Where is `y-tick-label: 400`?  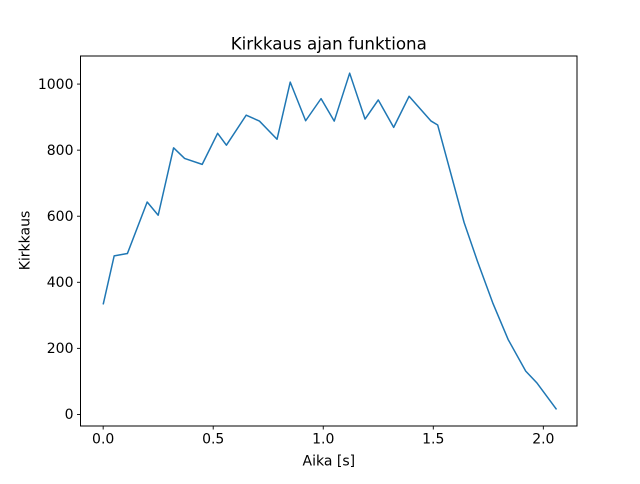
y-tick-label: 400 is located at coordinates (60, 283).